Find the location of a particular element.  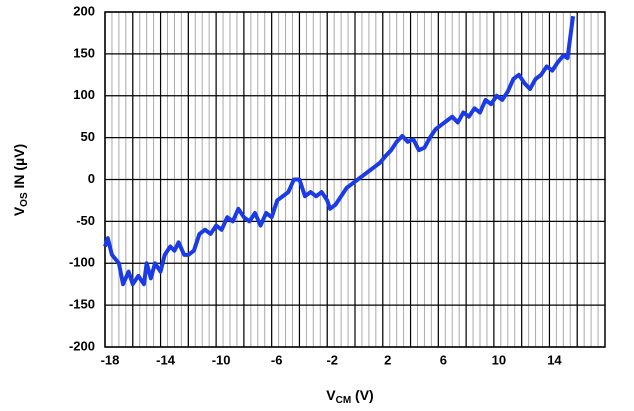

y-tick-label: 200 is located at coordinates (84, 10).